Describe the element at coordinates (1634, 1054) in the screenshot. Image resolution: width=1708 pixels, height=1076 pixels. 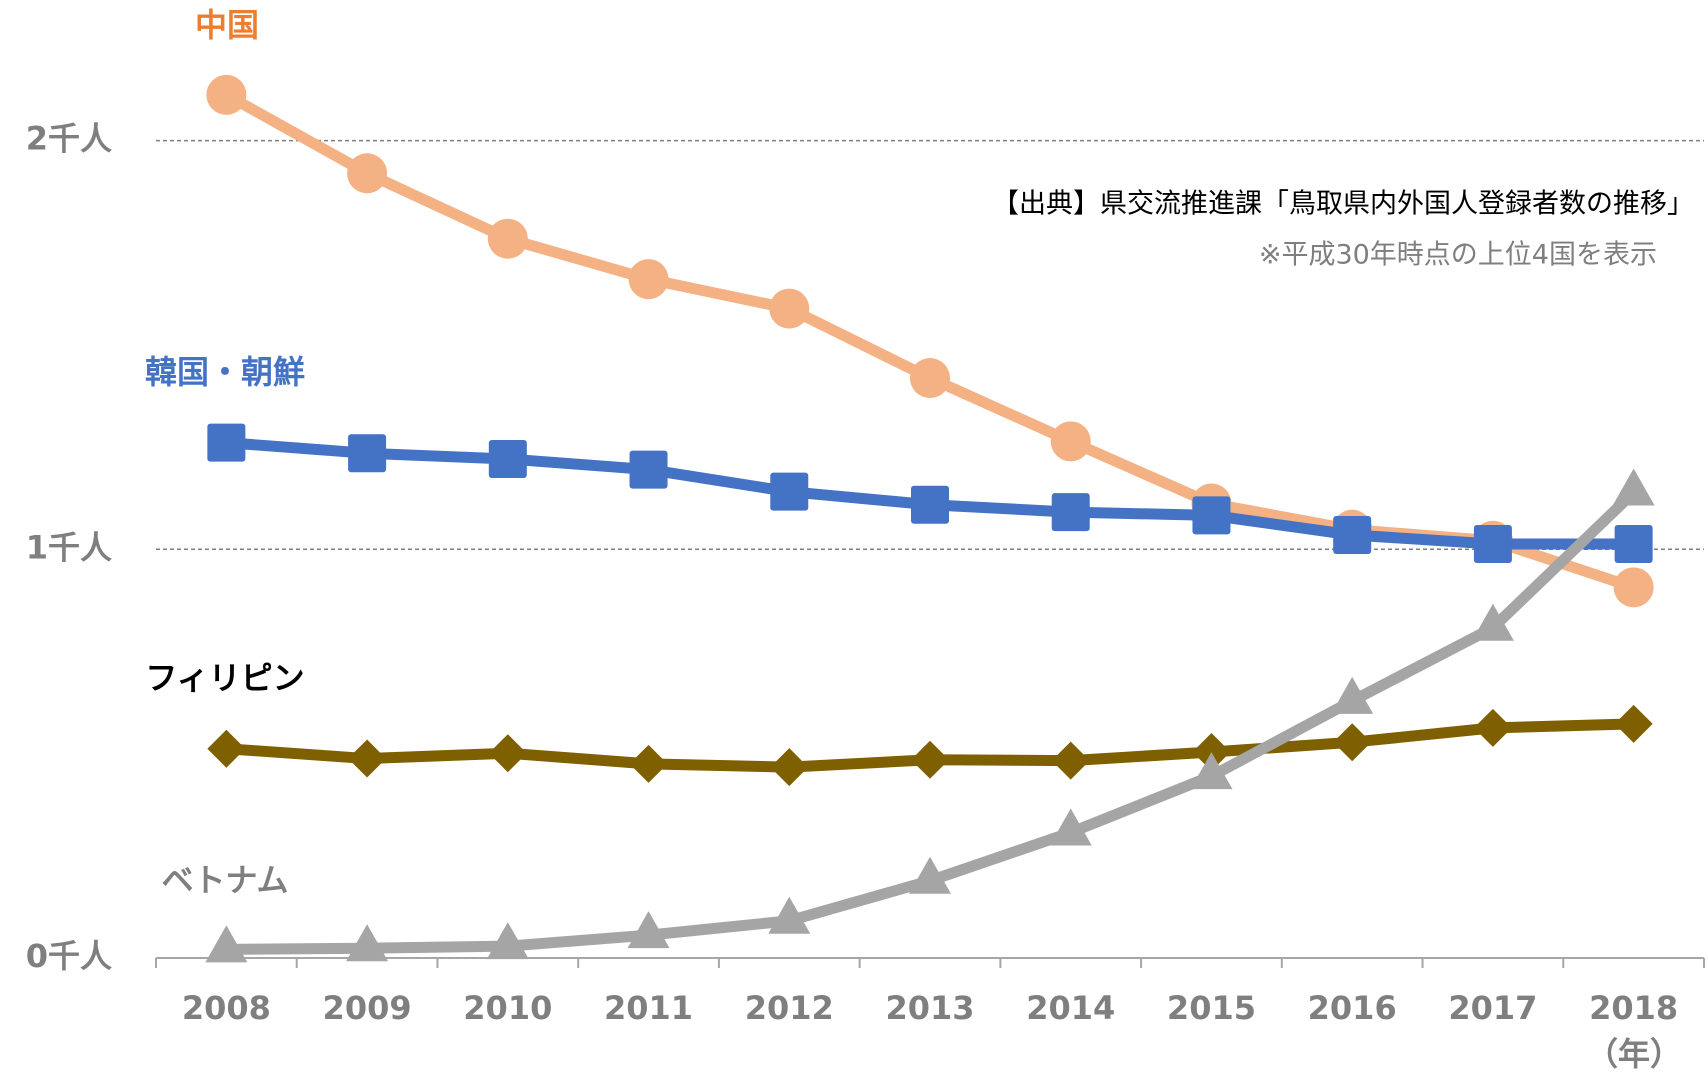
I see `x-axis-label: （年）` at that location.